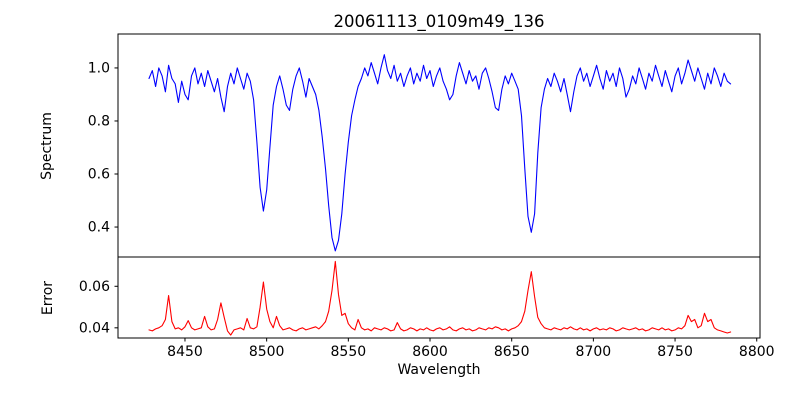 The image size is (800, 400). What do you see at coordinates (675, 352) in the screenshot?
I see `x-tick-label: 8750` at bounding box center [675, 352].